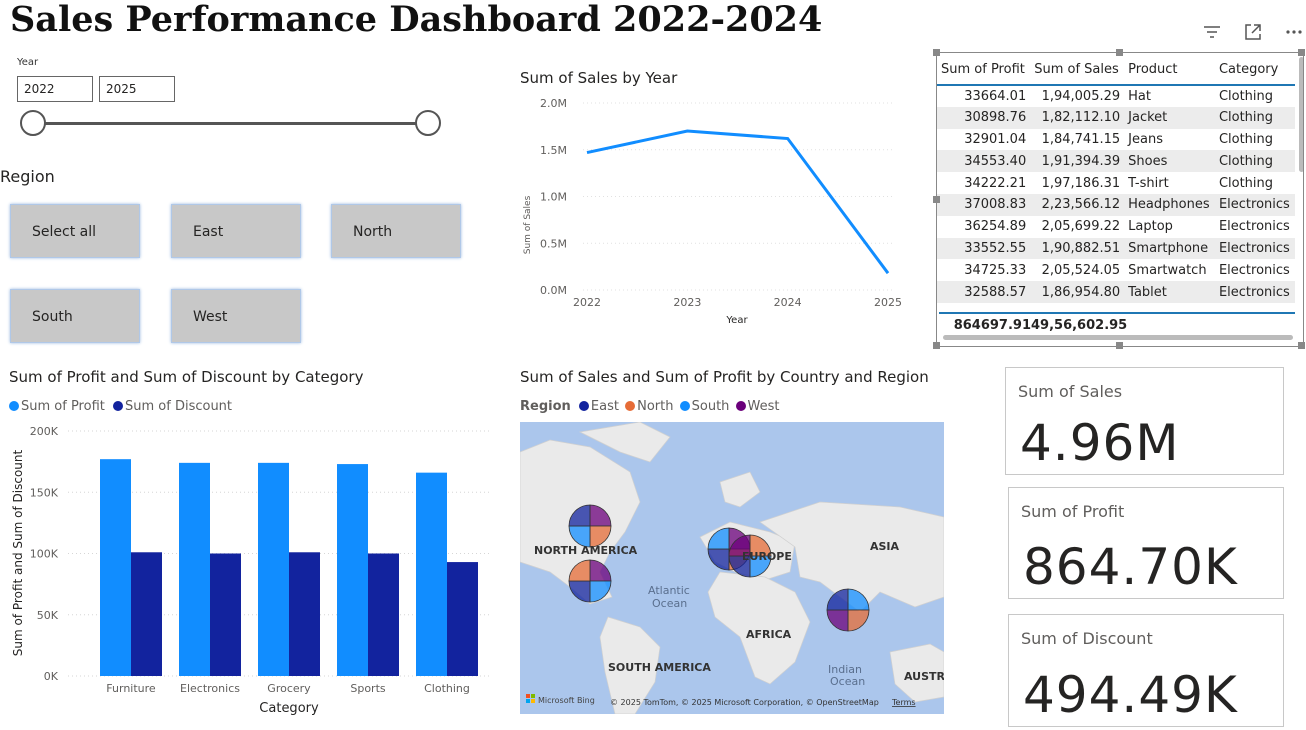 The height and width of the screenshot is (730, 1306). I want to click on more-options-icon, so click(1294, 33).